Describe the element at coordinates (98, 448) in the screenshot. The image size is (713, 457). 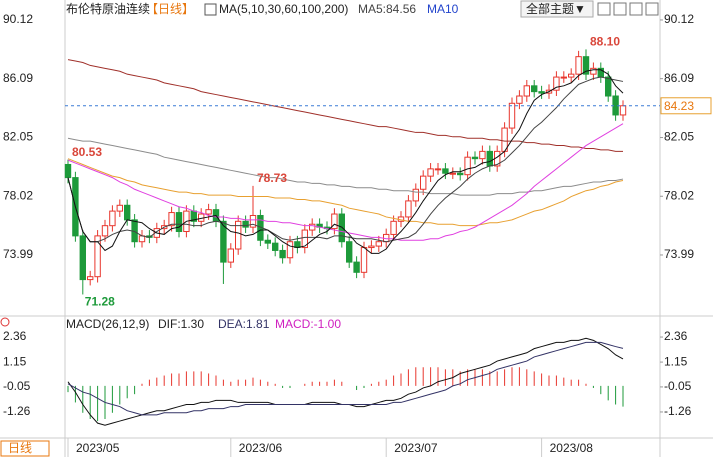
I see `x-tick-label: 2023/05` at that location.